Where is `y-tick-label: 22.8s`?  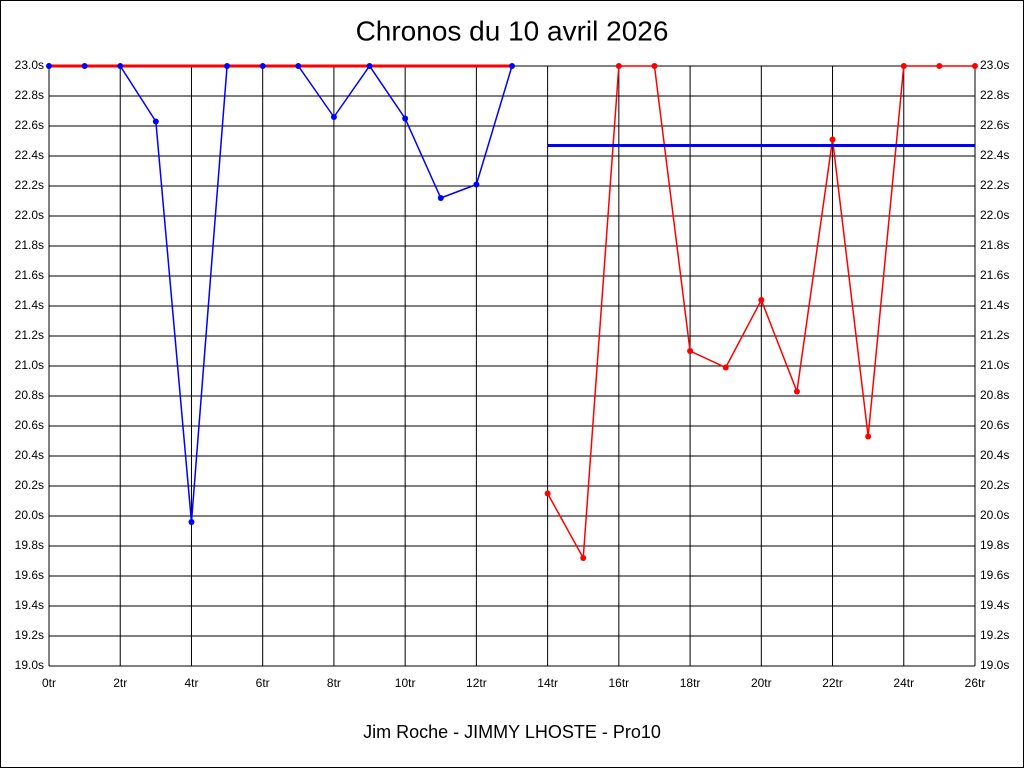
y-tick-label: 22.8s is located at coordinates (29, 95).